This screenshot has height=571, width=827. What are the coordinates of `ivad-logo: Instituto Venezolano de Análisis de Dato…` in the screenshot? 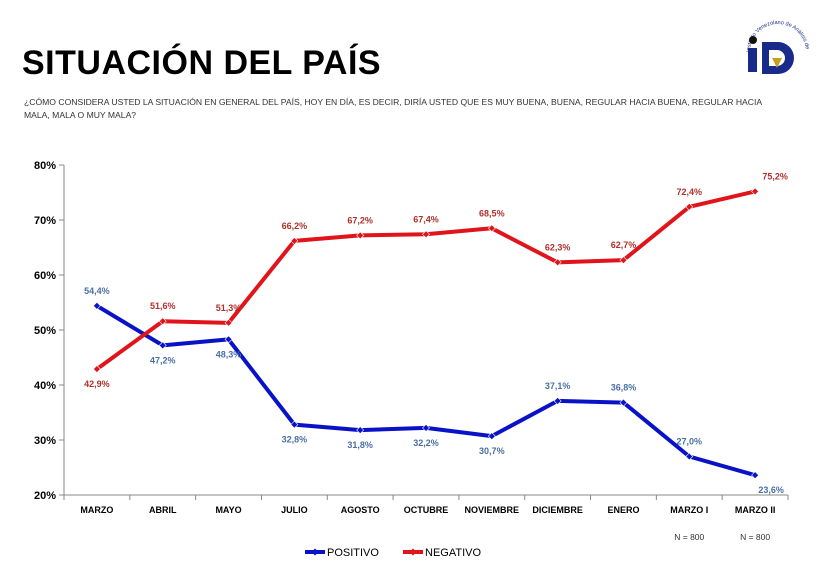 It's located at (774, 46).